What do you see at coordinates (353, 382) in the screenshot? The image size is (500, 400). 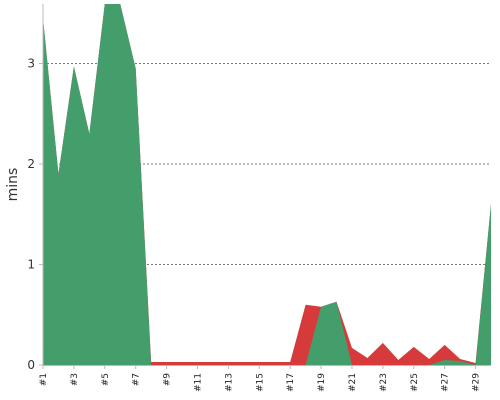 I see `x-tick-label-21: #21` at bounding box center [353, 382].